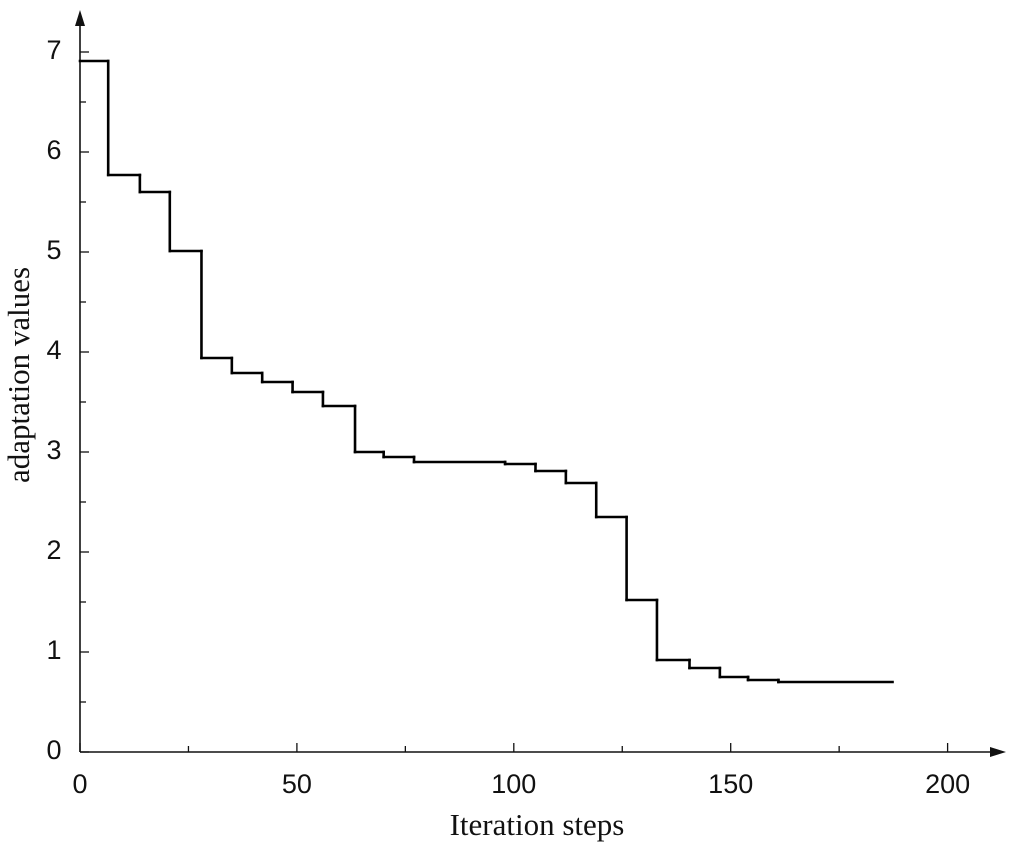 This screenshot has width=1018, height=851. What do you see at coordinates (998, 752) in the screenshot?
I see `x-axis-arrow` at bounding box center [998, 752].